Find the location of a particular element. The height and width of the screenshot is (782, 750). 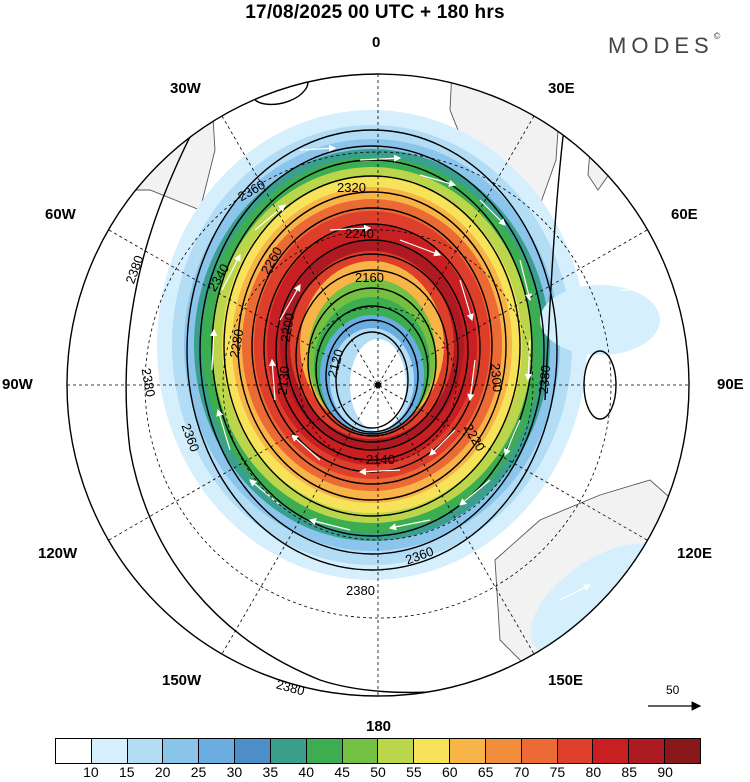

contour-low-north is located at coordinates (280, 90).